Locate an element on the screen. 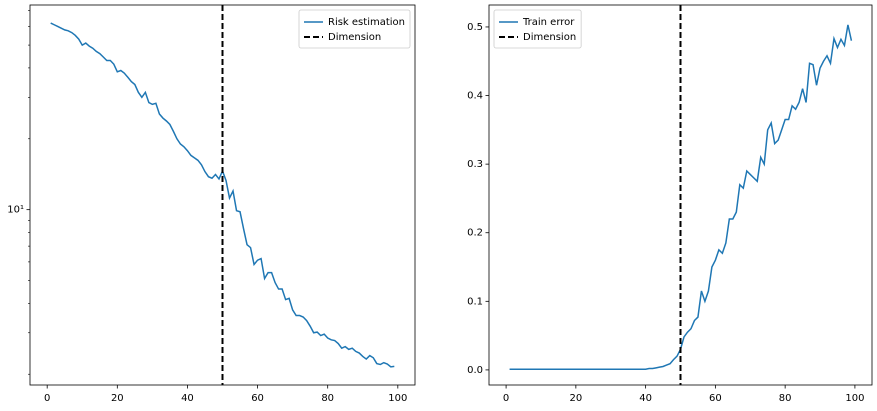  y-tick-label: 0.5 is located at coordinates (475, 27).